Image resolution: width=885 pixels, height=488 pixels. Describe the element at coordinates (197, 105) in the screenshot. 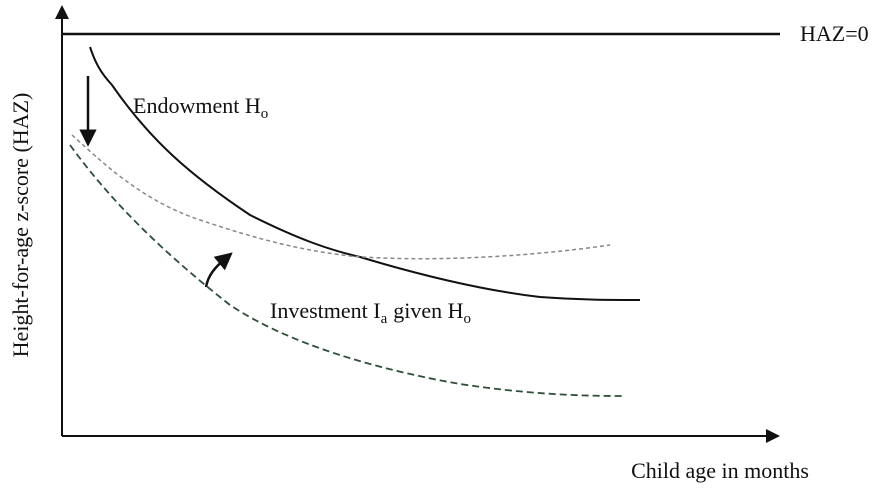

I see `label-text: Endowment H` at that location.